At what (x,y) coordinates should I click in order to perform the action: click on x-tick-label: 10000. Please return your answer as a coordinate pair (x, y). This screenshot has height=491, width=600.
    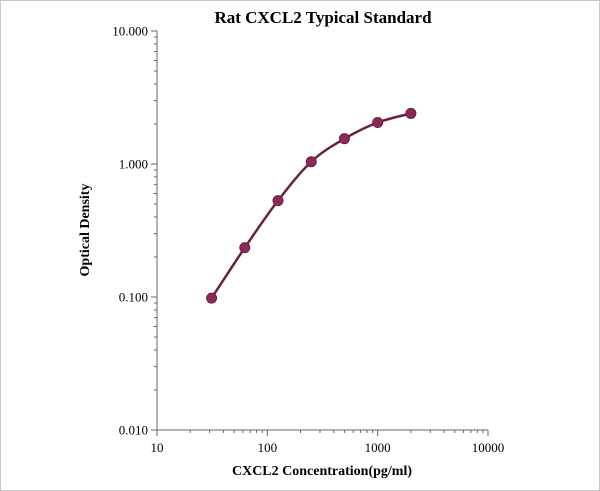
    Looking at the image, I should click on (488, 447).